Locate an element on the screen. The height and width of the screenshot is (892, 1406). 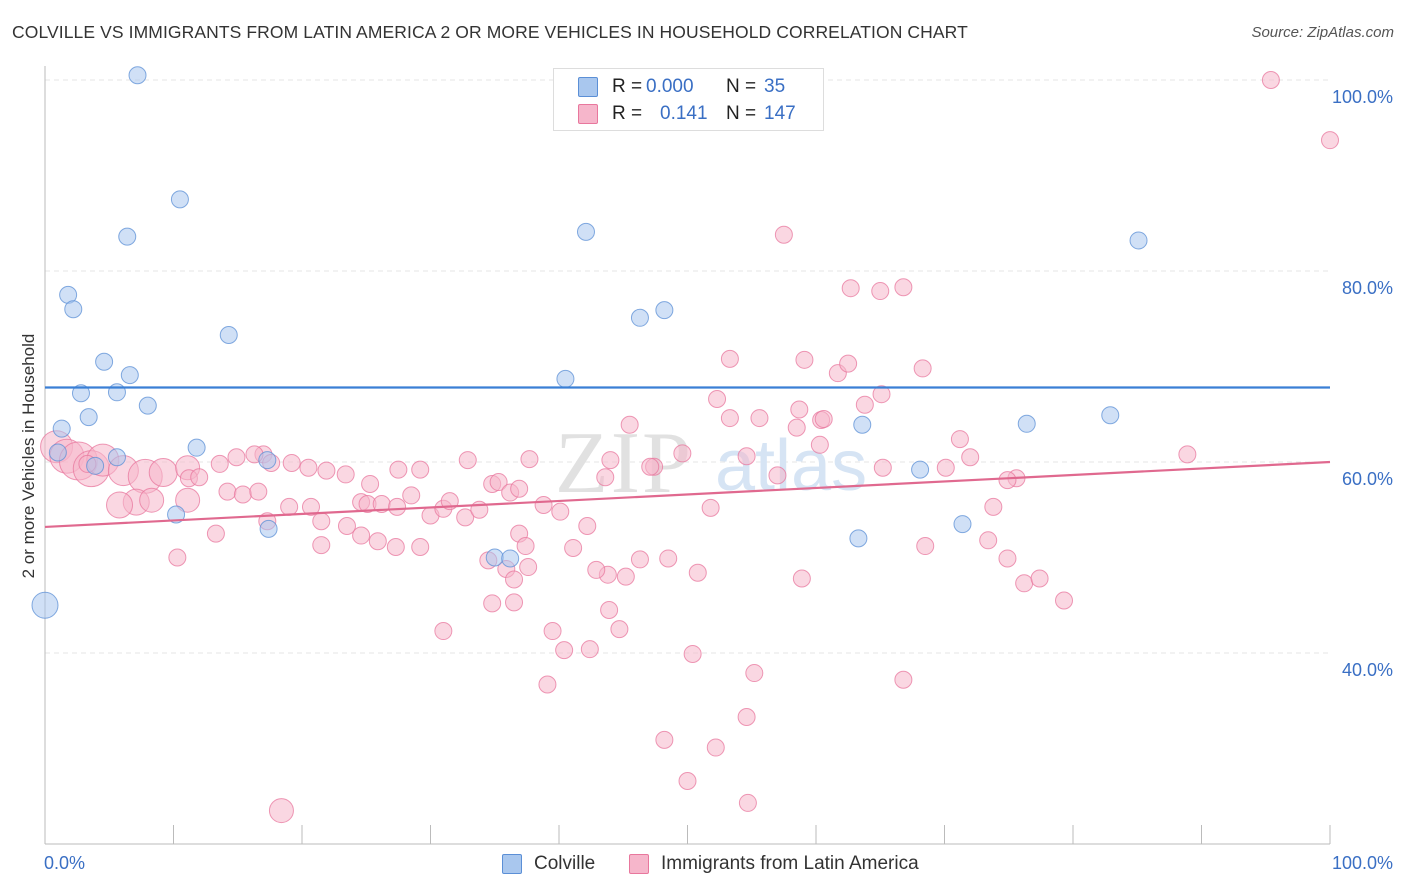
legend-r-value: 0.141 is located at coordinates (684, 113).